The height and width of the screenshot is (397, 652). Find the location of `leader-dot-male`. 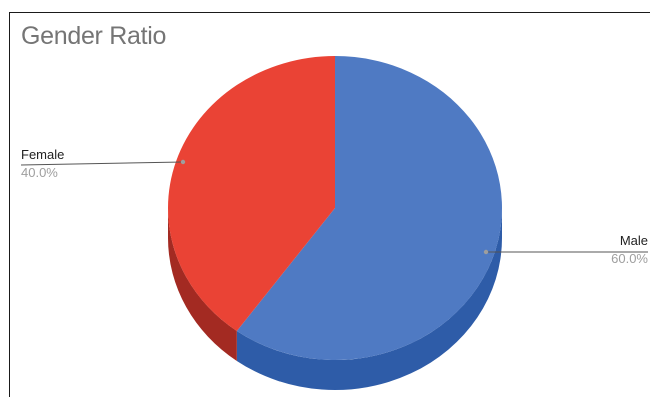

leader-dot-male is located at coordinates (486, 252).